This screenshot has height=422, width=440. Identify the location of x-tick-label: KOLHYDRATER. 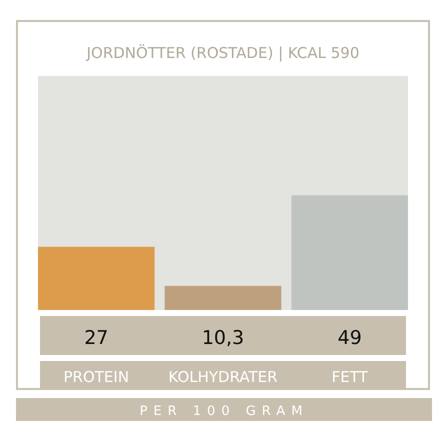
(223, 377).